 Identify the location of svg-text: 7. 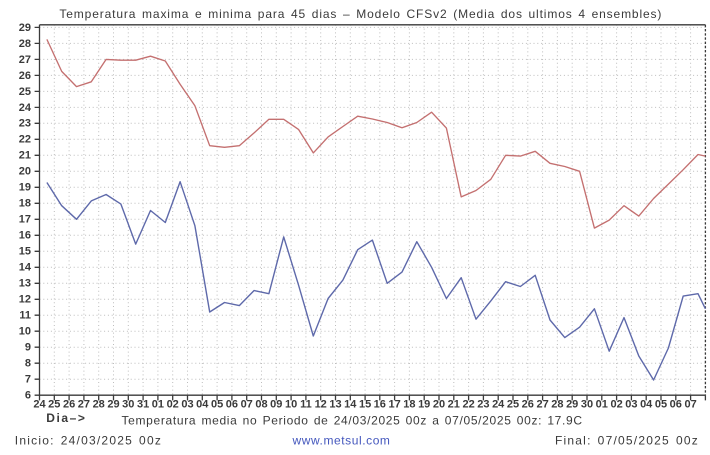
(28, 380).